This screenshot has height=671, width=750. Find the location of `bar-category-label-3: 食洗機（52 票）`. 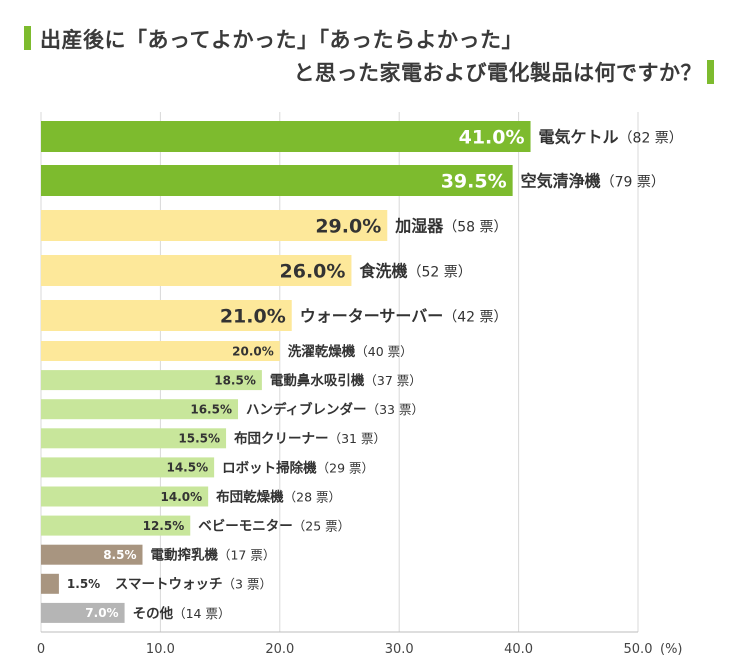

bar-category-label-3: 食洗機（52 票） is located at coordinates (414, 270).